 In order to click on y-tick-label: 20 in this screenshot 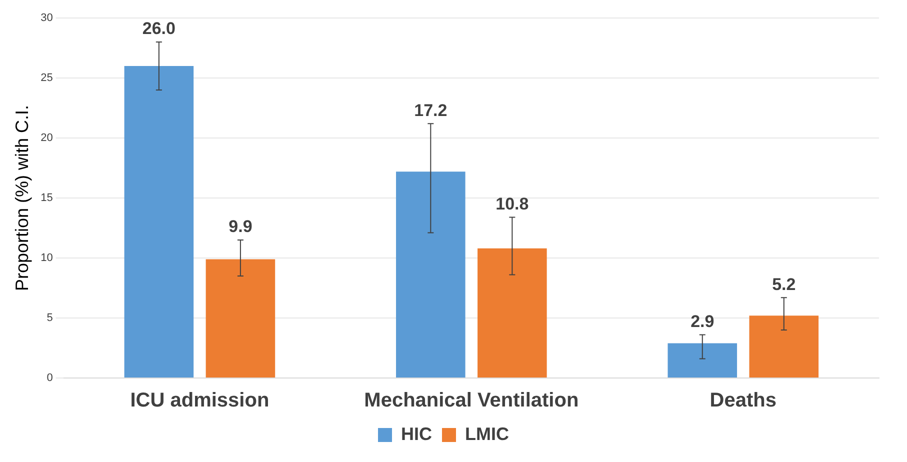, I will do `click(46, 138)`.